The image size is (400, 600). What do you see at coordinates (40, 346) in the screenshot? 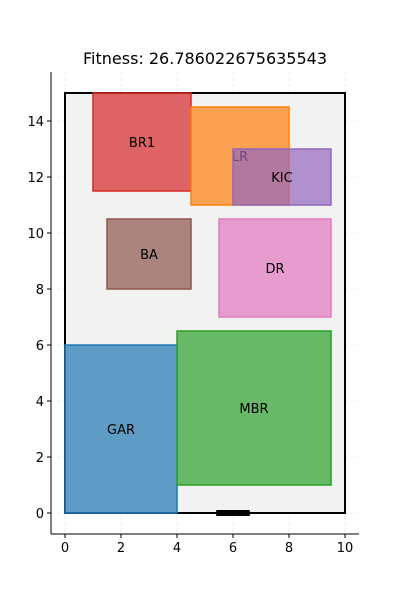
I see `y-tick-label: 6` at bounding box center [40, 346].